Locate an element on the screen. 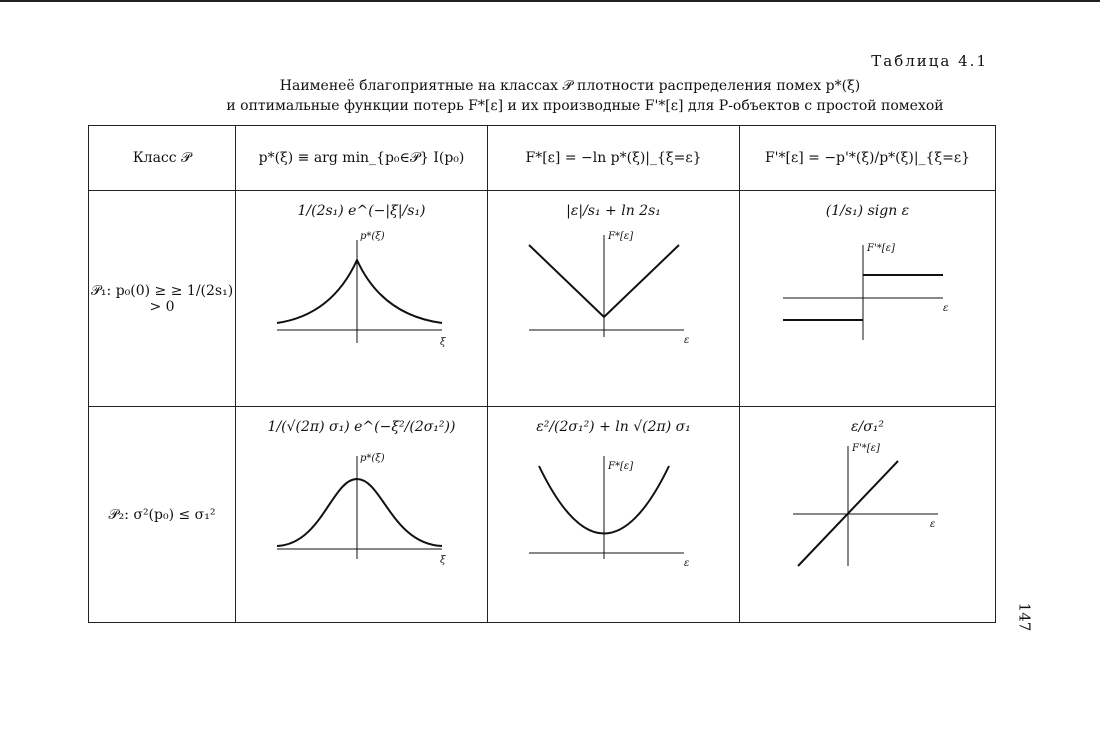 The image size is (1100, 735). page-number: 147 is located at coordinates (1024, 617).